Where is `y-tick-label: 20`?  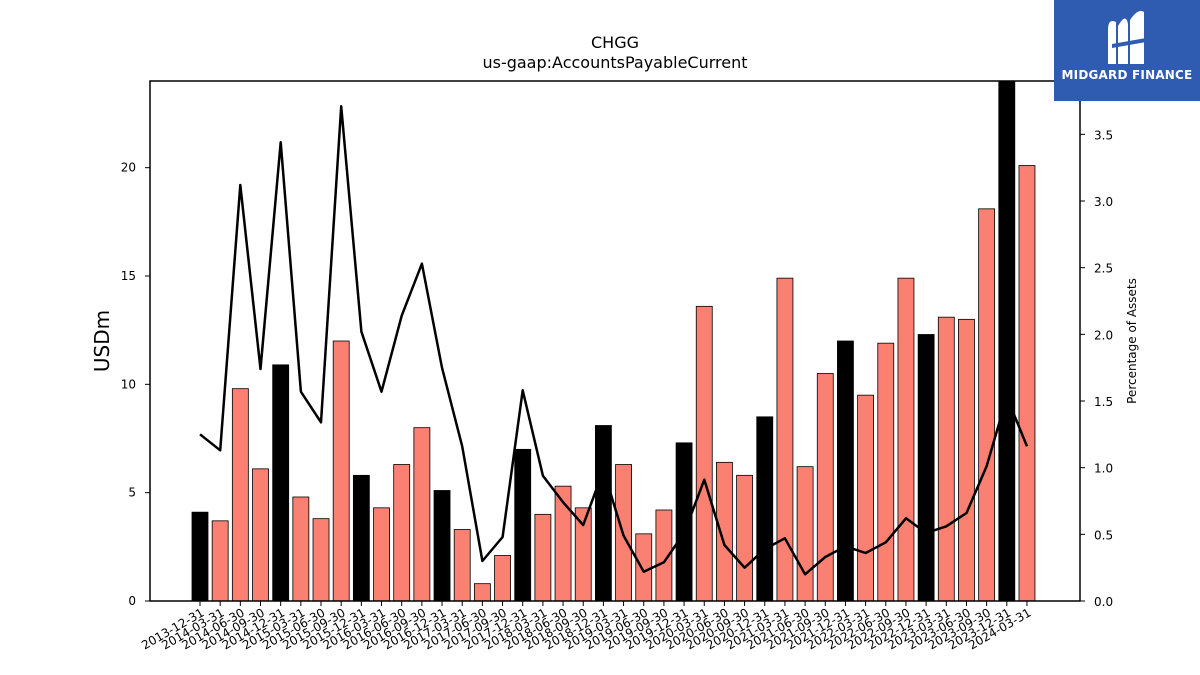 y-tick-label: 20 is located at coordinates (128, 168).